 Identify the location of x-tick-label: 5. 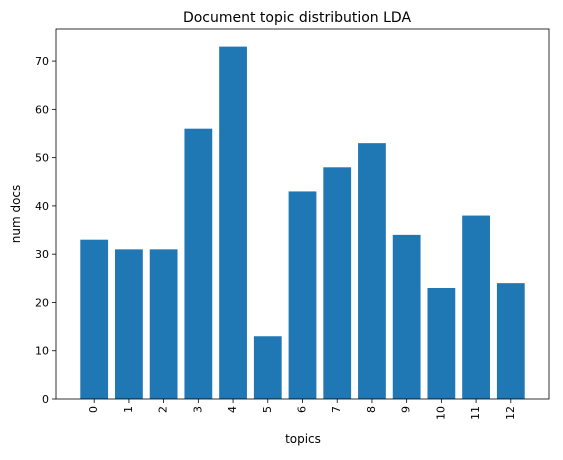
(267, 409).